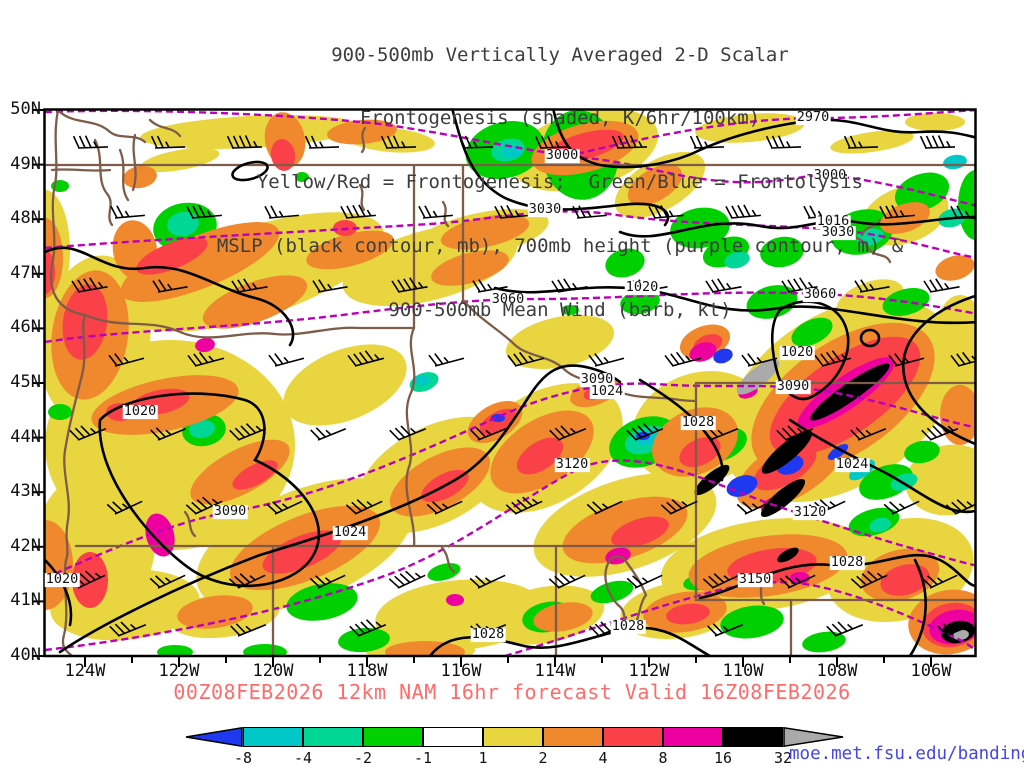 The height and width of the screenshot is (768, 1024). I want to click on colorbar-tick-label: -8, so click(243, 758).